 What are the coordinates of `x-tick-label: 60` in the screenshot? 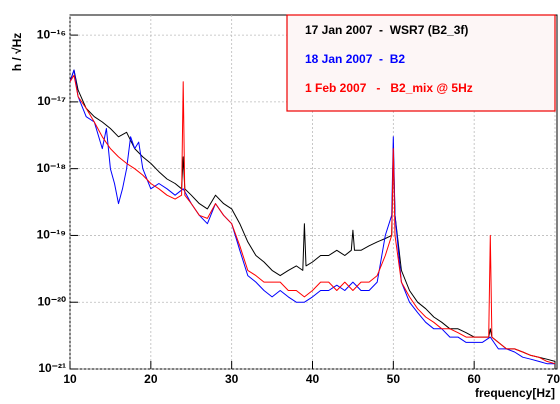 It's located at (474, 379).